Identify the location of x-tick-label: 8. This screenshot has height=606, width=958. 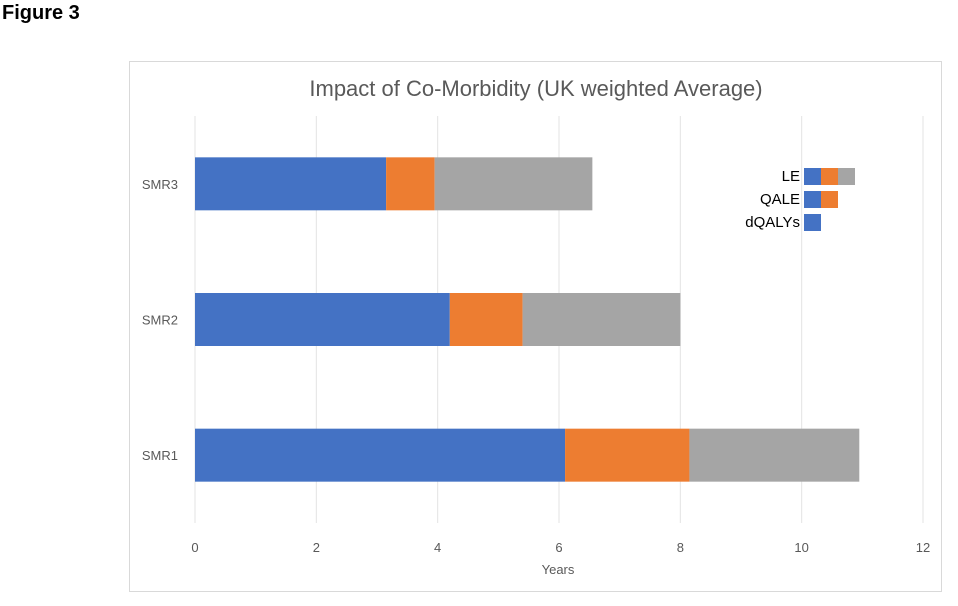
(680, 547).